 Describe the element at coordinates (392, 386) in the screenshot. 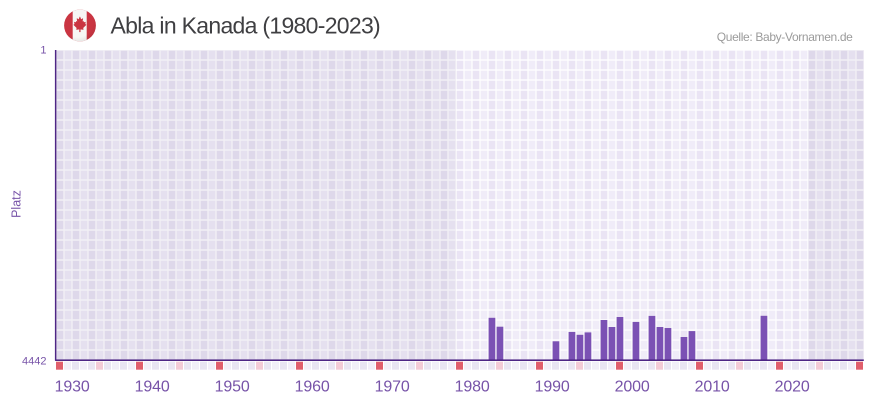

I see `svg-text: 1970` at that location.